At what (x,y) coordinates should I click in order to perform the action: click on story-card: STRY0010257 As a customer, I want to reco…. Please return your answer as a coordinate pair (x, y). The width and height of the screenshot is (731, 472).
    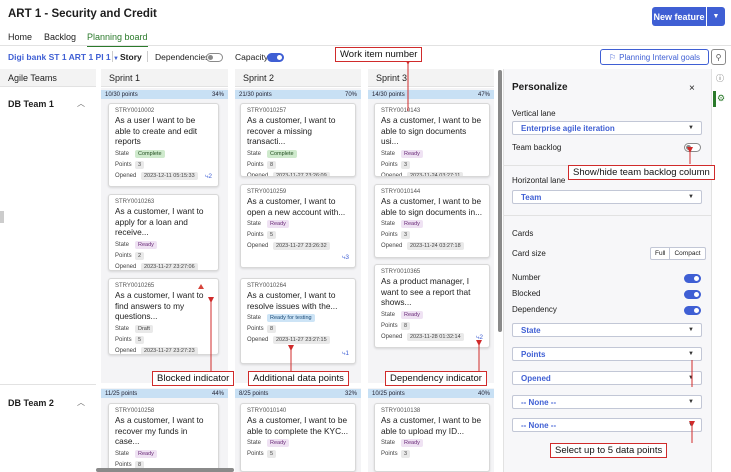
    Looking at the image, I should click on (298, 140).